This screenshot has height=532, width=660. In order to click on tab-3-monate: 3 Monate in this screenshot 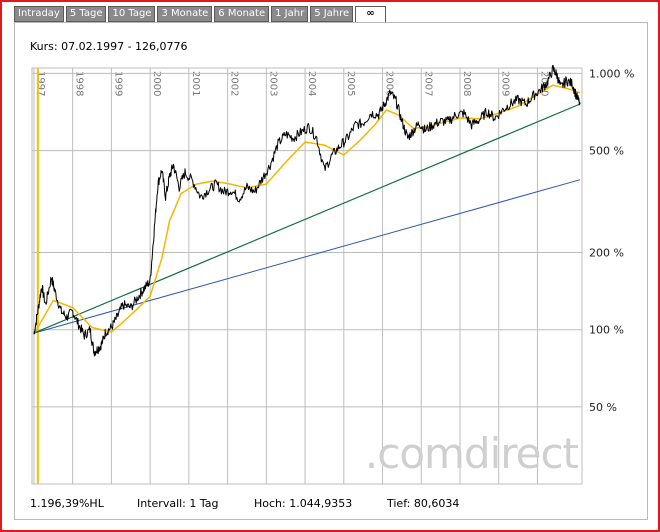, I will do `click(185, 14)`.